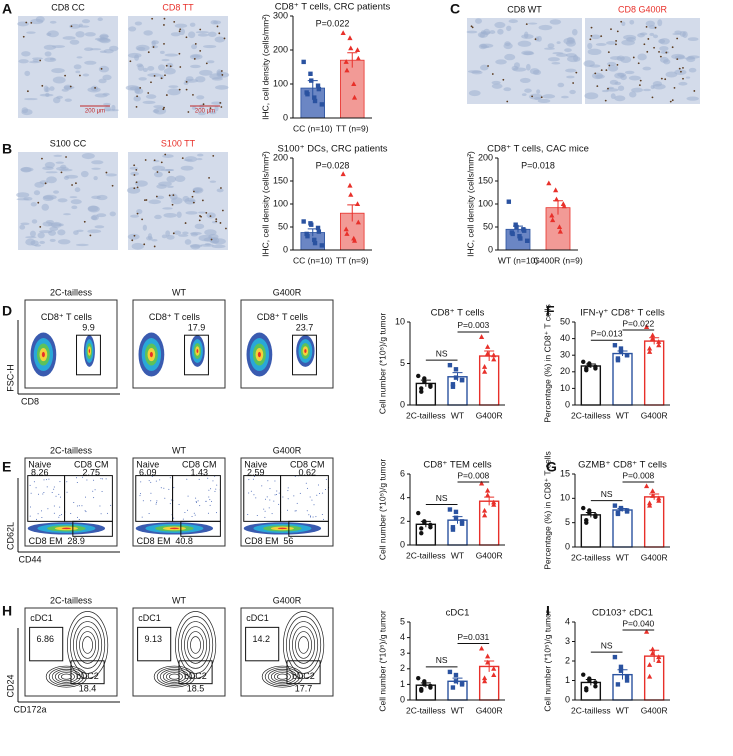 This screenshot has width=733, height=756. What do you see at coordinates (607, 645) in the screenshot?
I see `comparison-label: NS` at bounding box center [607, 645].